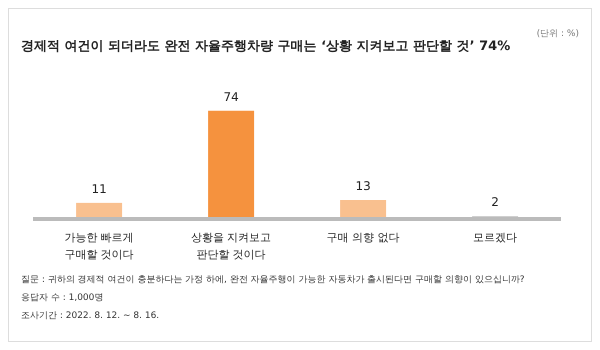 Image resolution: width=600 pixels, height=350 pixels. What do you see at coordinates (265, 46) in the screenshot?
I see `chart-title: 경제적 여건이 되더라도 완전 자율주행차량 구매는 ‘상황 지켜보고 판단할 것’ 74%` at bounding box center [265, 46].